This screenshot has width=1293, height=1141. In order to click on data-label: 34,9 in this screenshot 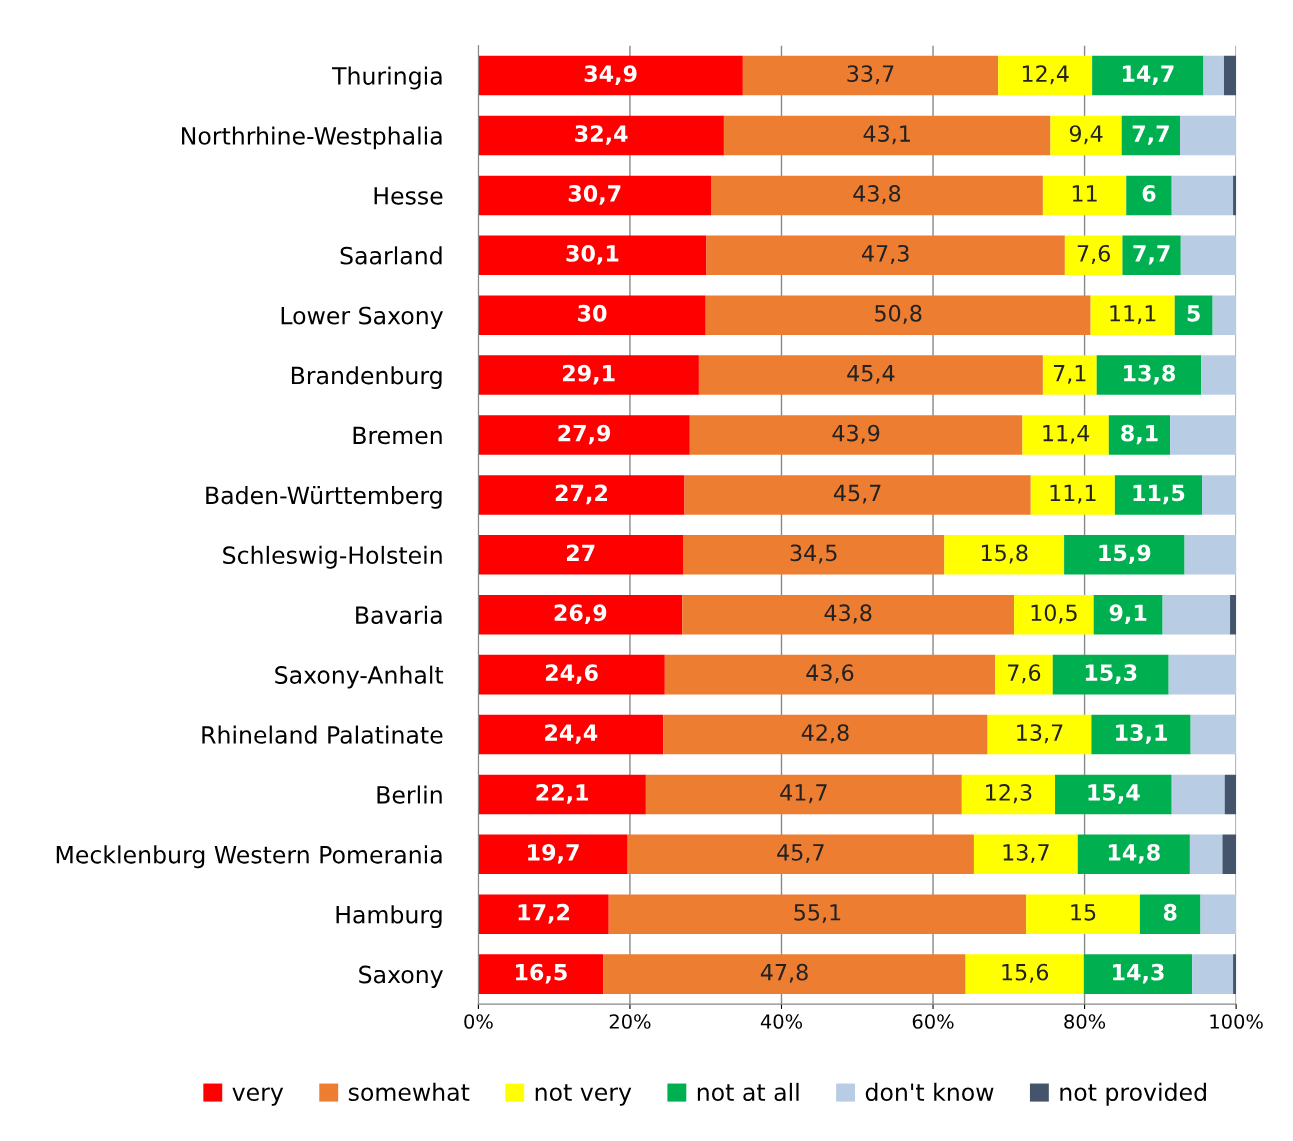, I will do `click(610, 75)`.